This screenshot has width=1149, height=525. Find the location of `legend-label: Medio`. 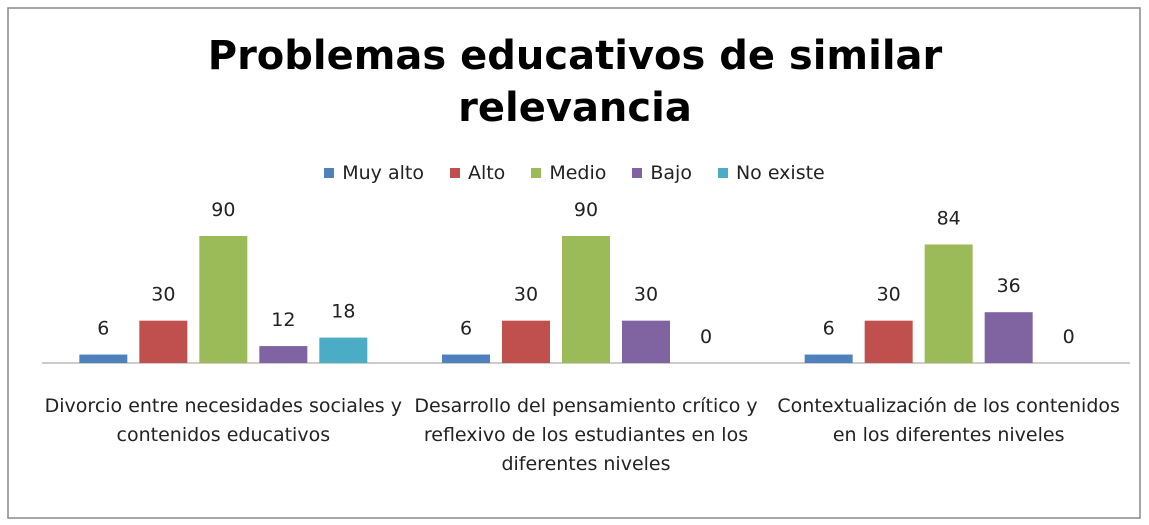

legend-label: Medio is located at coordinates (578, 173).